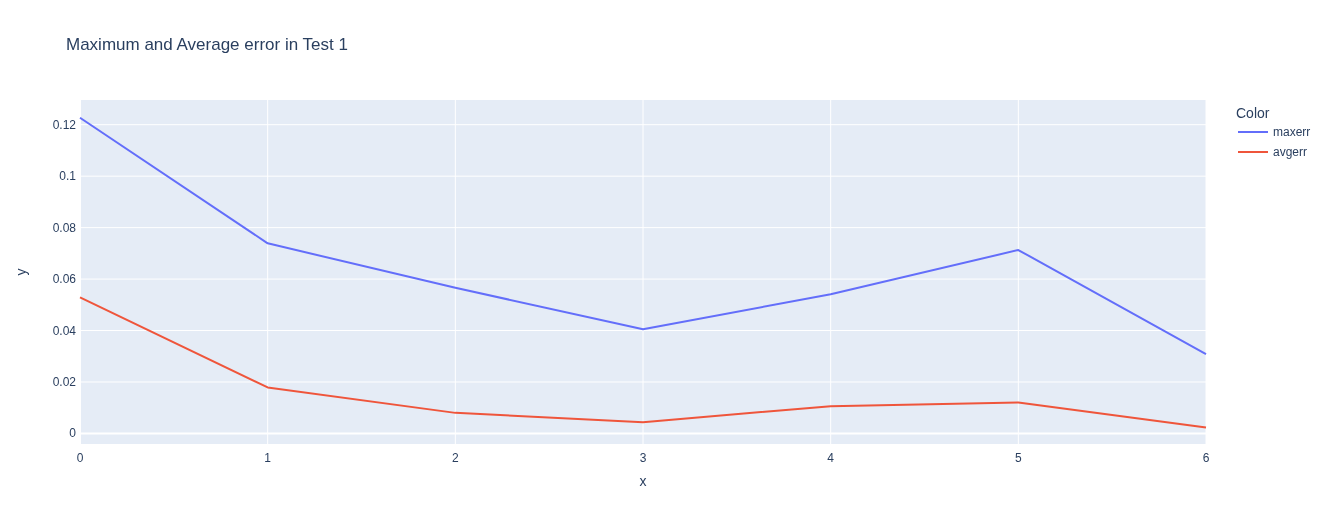 The width and height of the screenshot is (1331, 525). I want to click on y-tick-label: 0.04, so click(64, 330).